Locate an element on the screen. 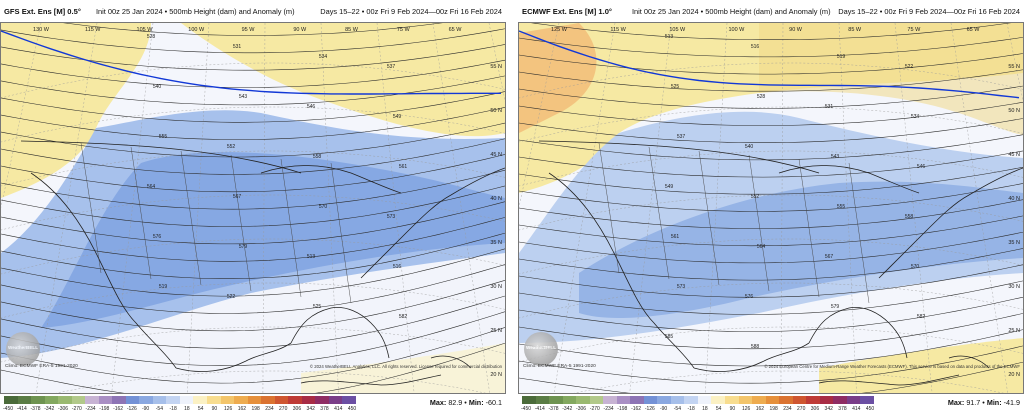  colorbar-tick-label: 450 is located at coordinates (870, 409).